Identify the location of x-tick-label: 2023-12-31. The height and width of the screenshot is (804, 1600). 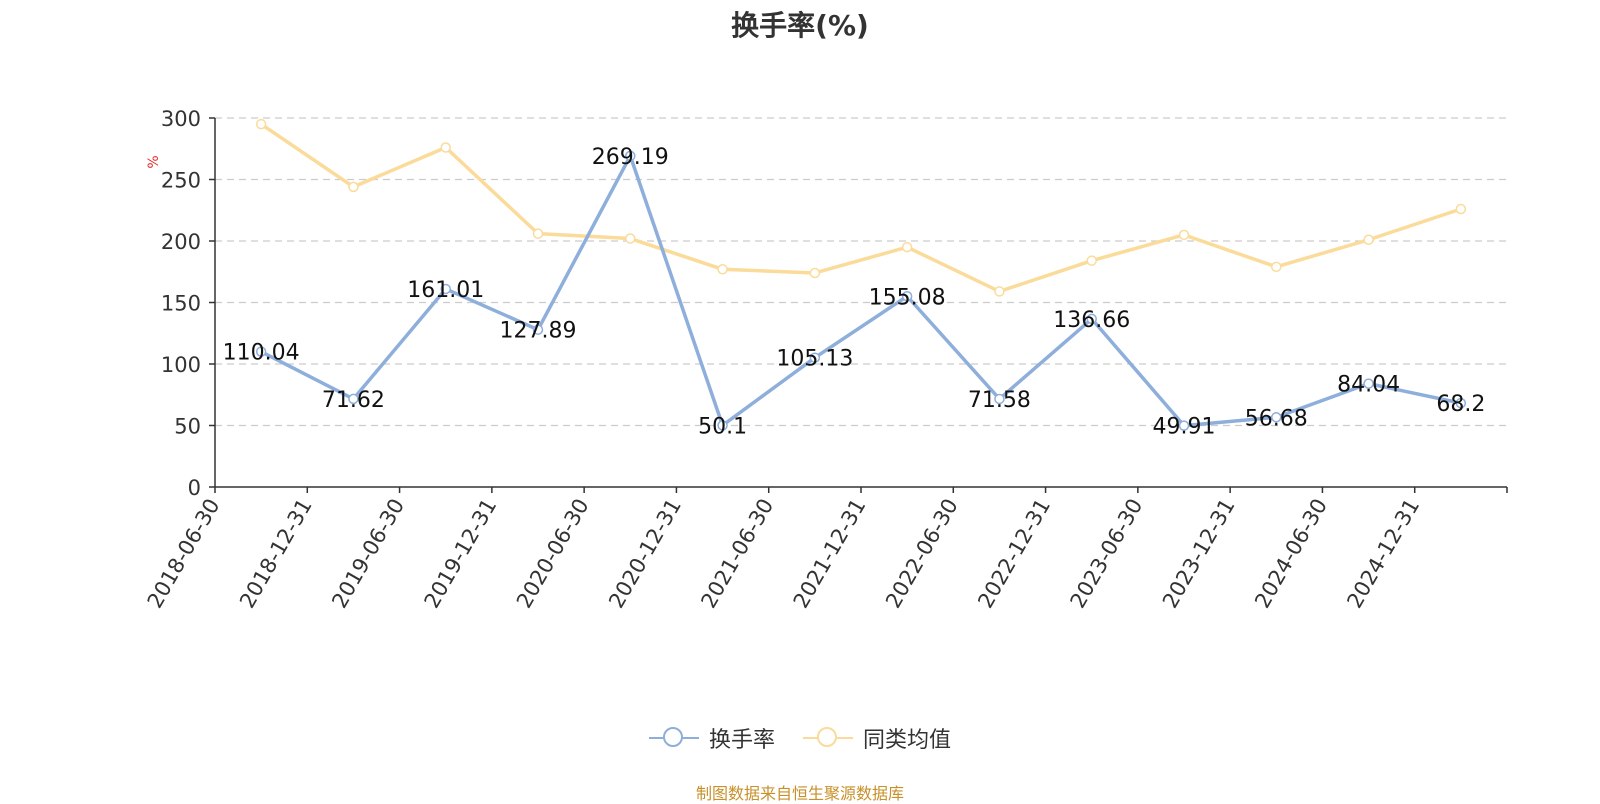
(1199, 554).